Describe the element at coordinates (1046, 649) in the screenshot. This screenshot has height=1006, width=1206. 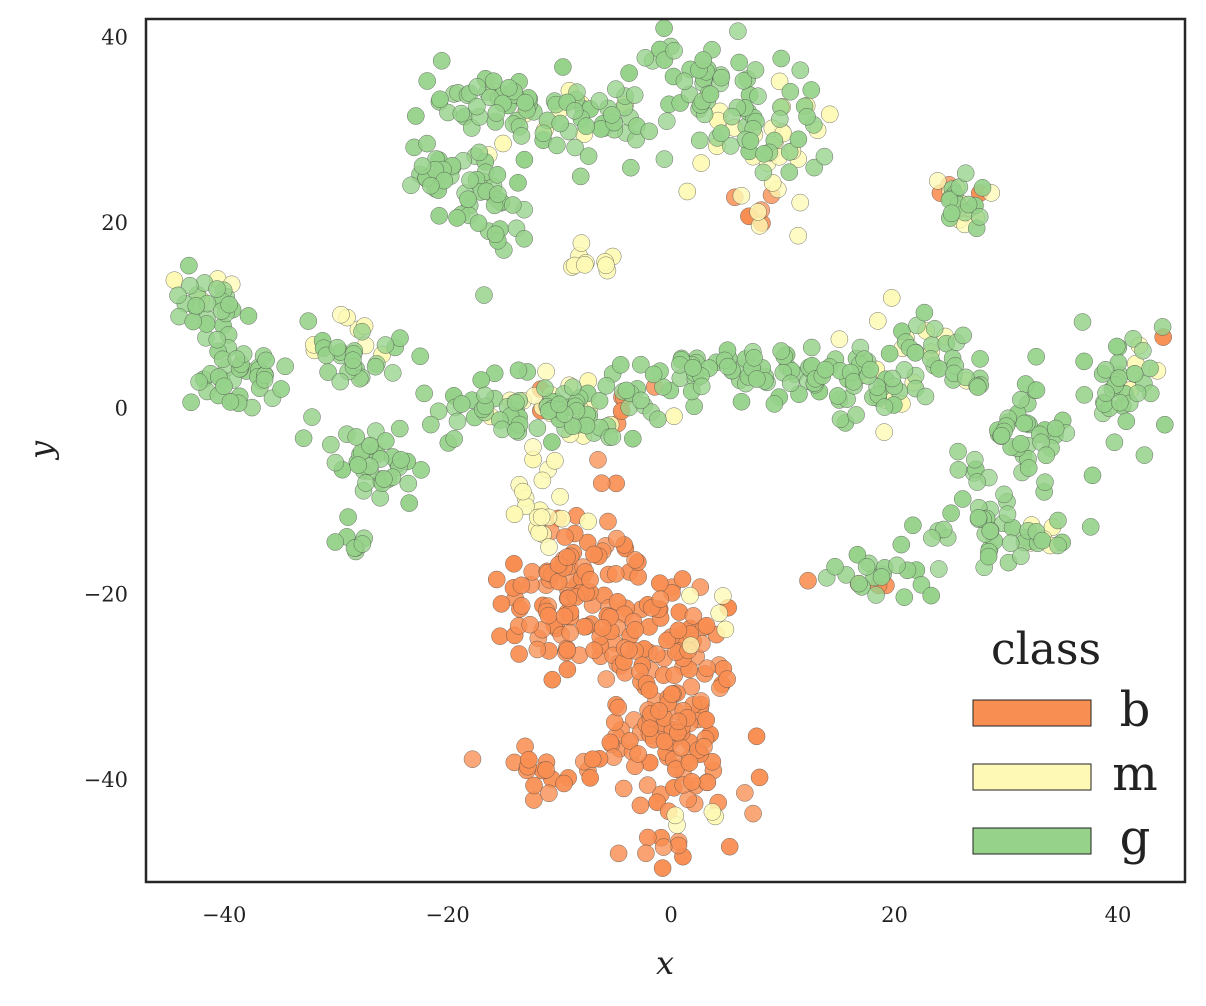
I see `legend-title: class` at that location.